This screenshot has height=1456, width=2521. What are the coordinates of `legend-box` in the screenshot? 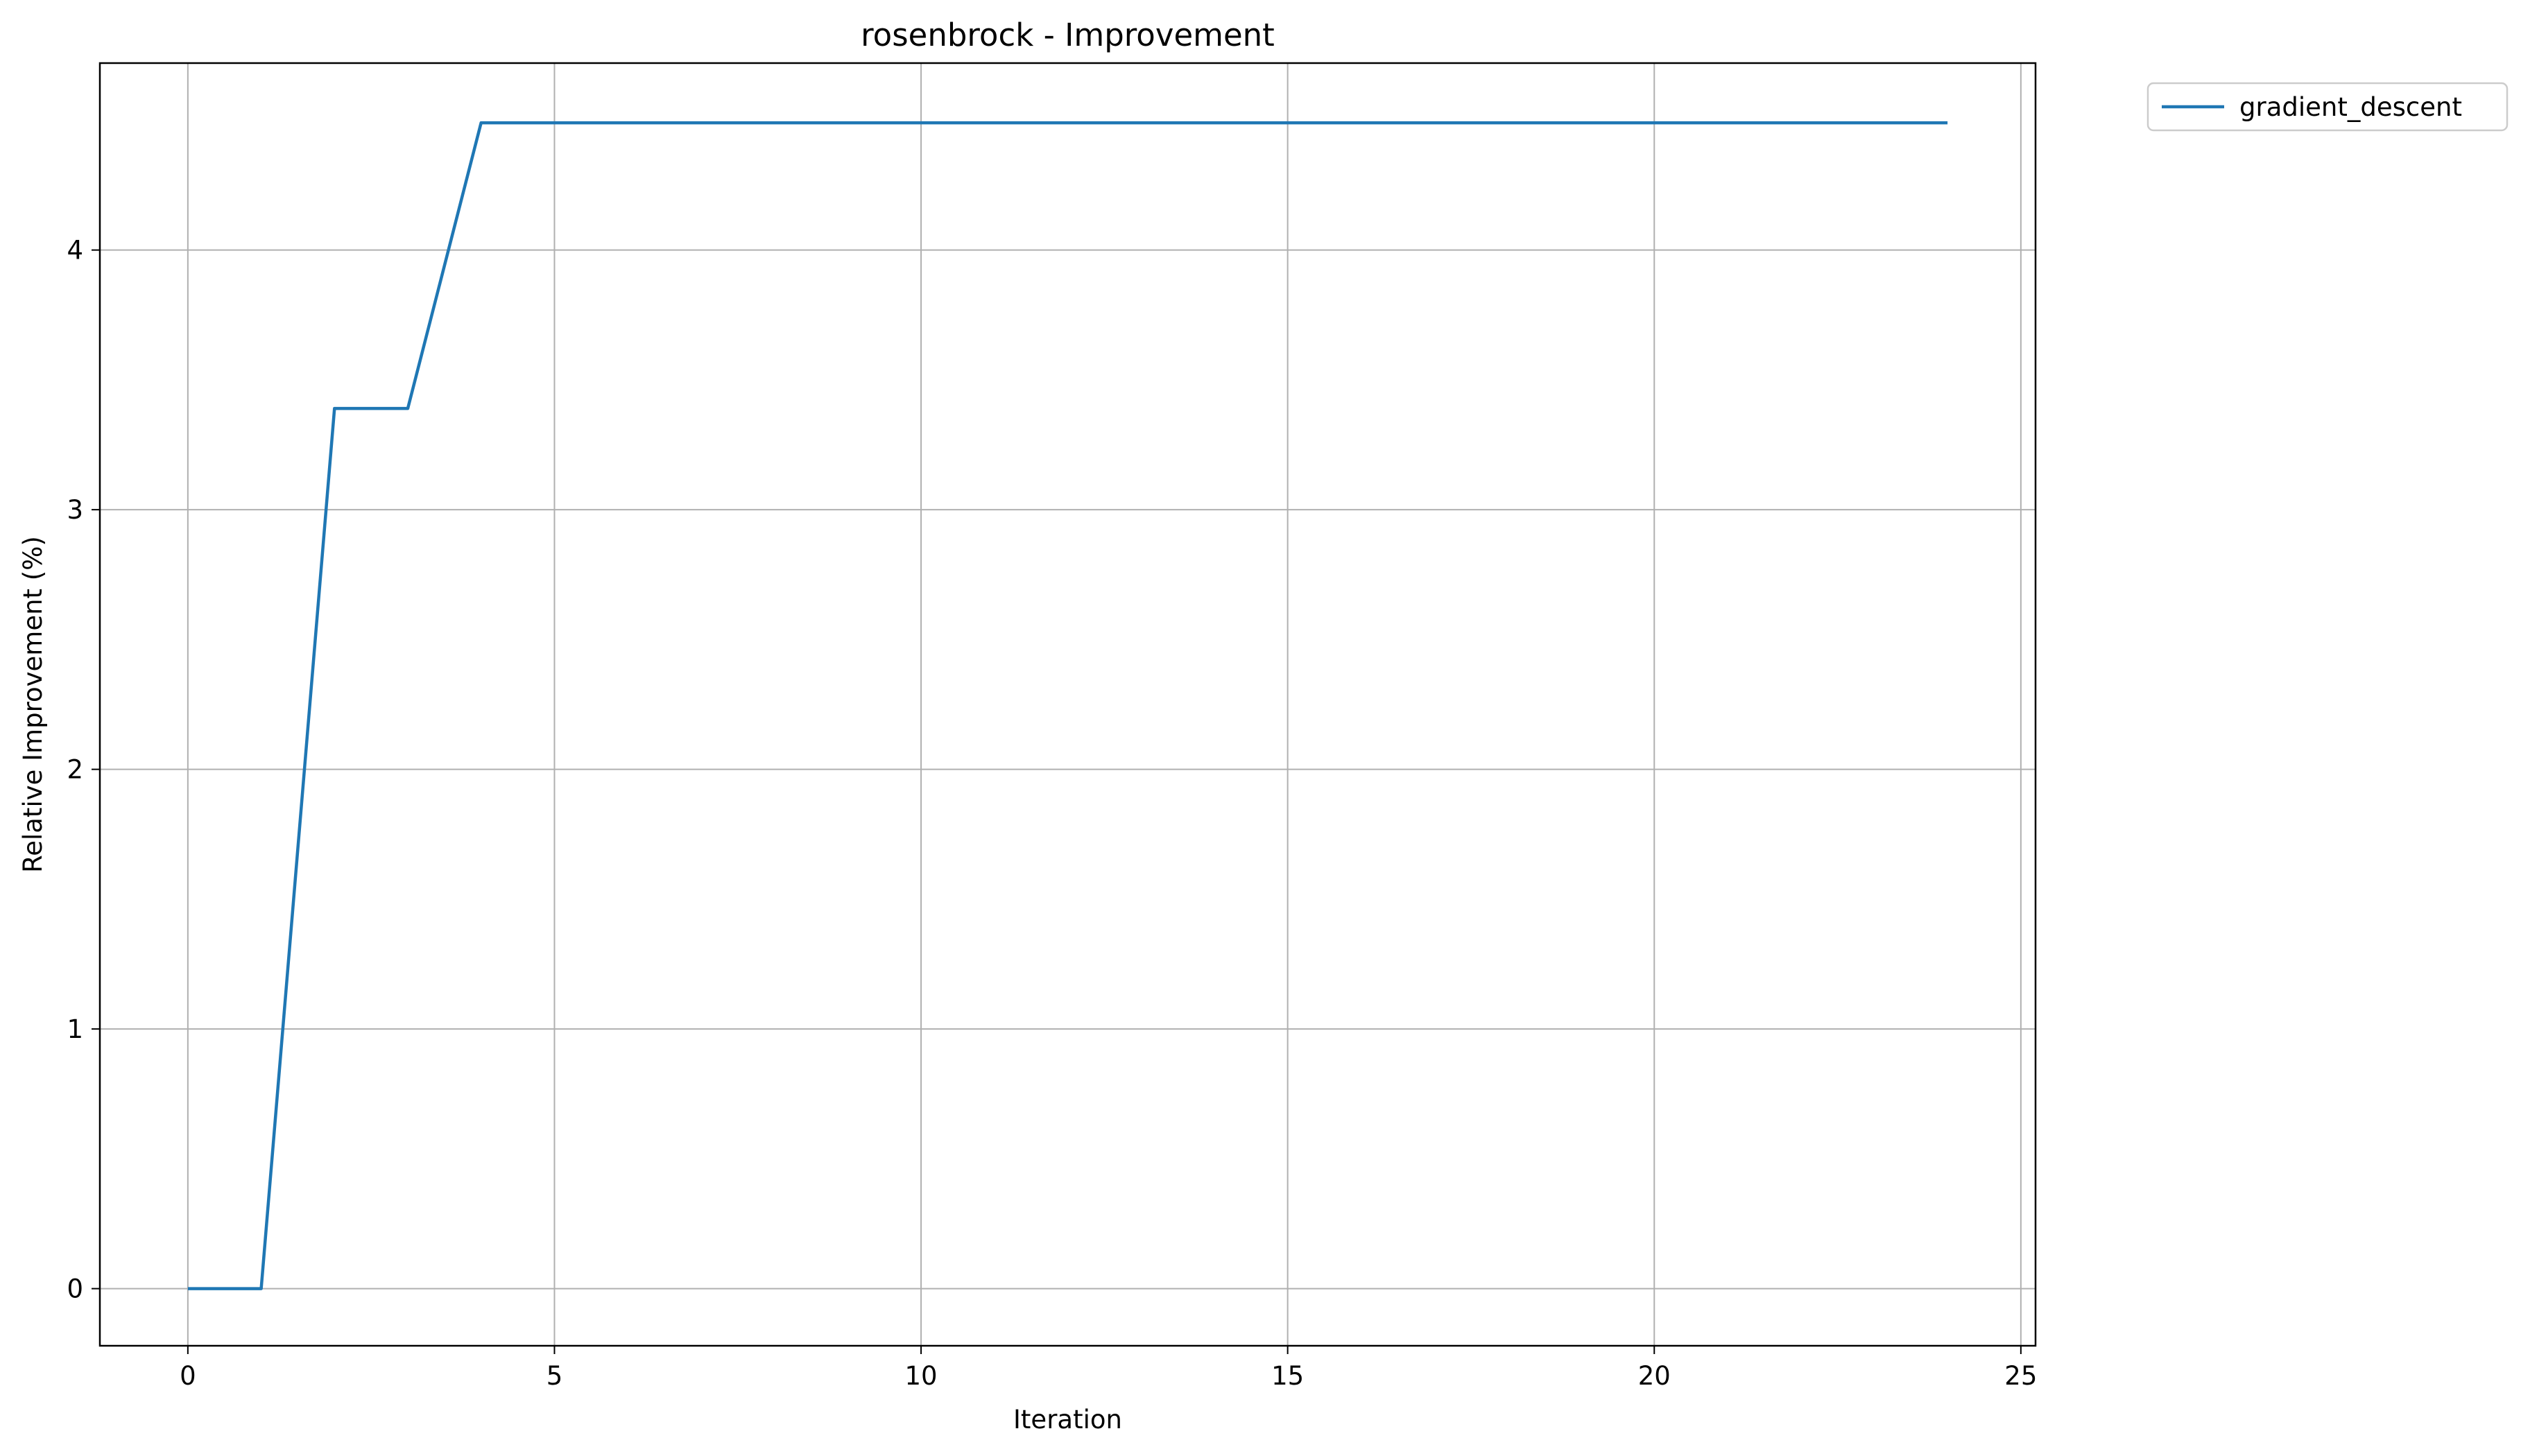 It's located at (2327, 107).